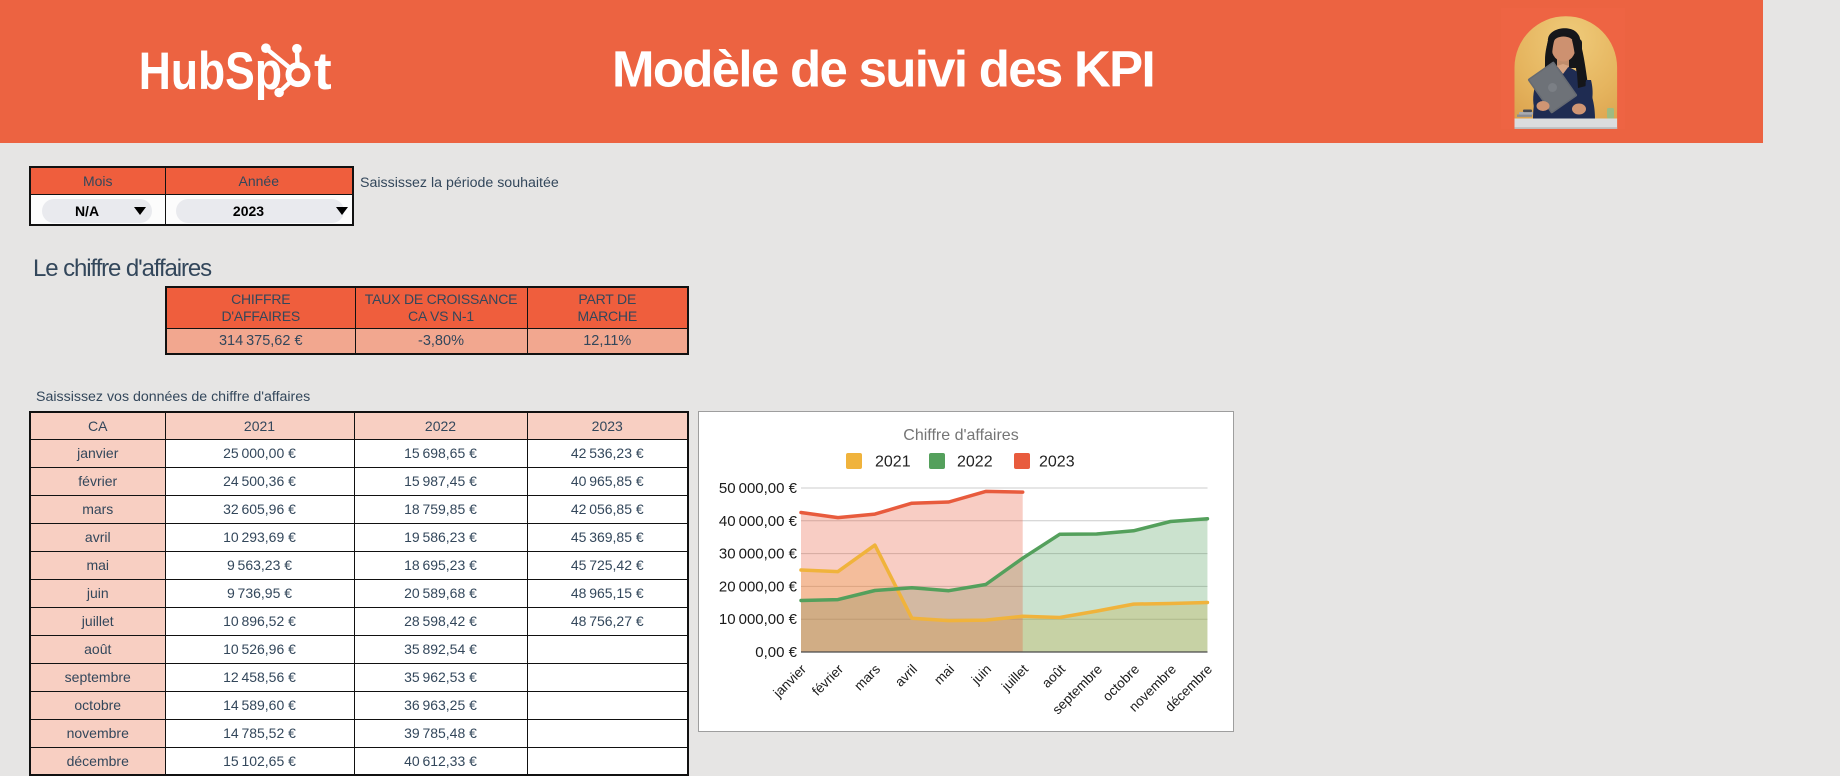  I want to click on svg-text: juin, so click(981, 675).